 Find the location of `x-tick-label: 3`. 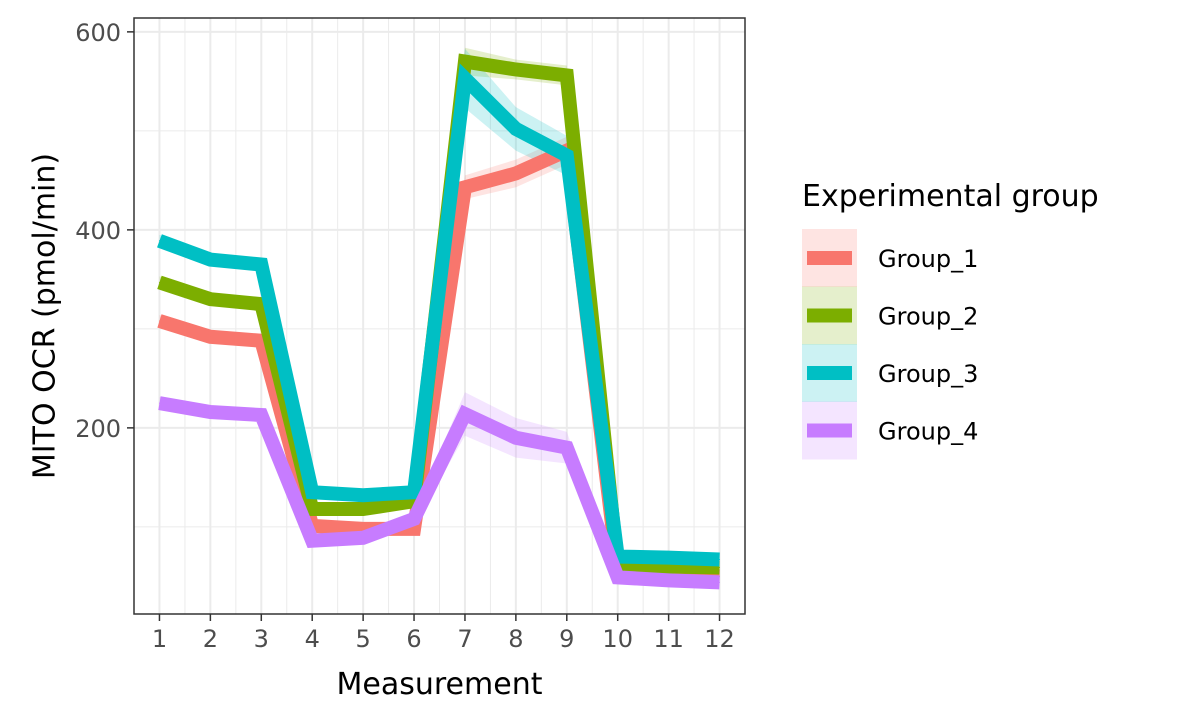

x-tick-label: 3 is located at coordinates (261, 639).